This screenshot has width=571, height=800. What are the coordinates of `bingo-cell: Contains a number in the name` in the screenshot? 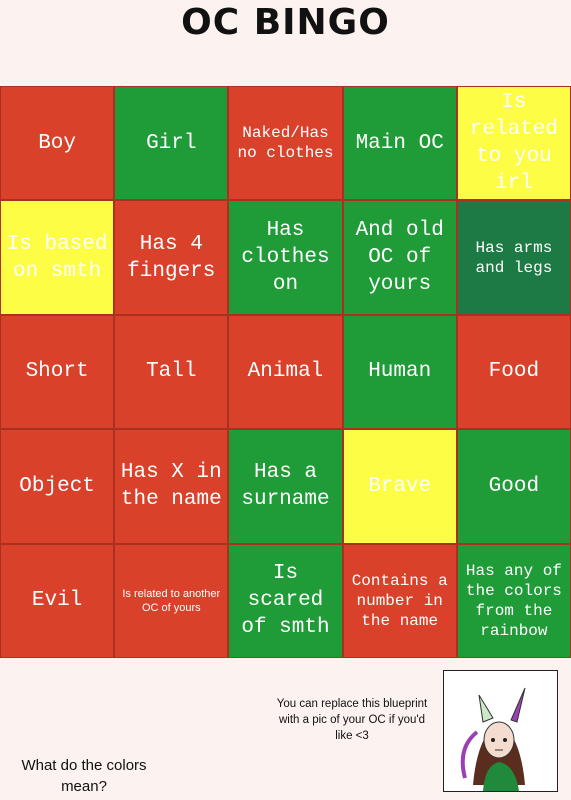 It's located at (399, 600).